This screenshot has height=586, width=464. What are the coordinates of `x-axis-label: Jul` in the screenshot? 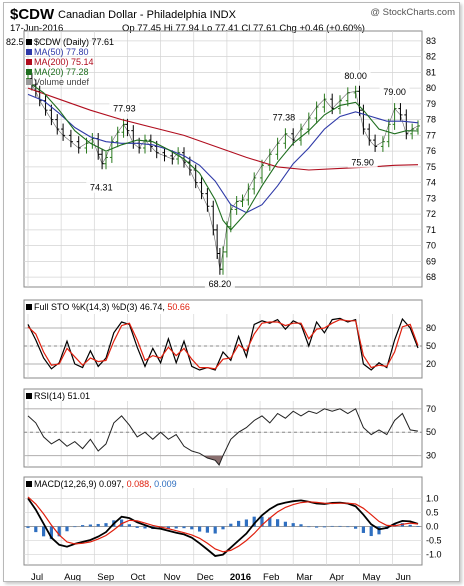 It's located at (37, 576).